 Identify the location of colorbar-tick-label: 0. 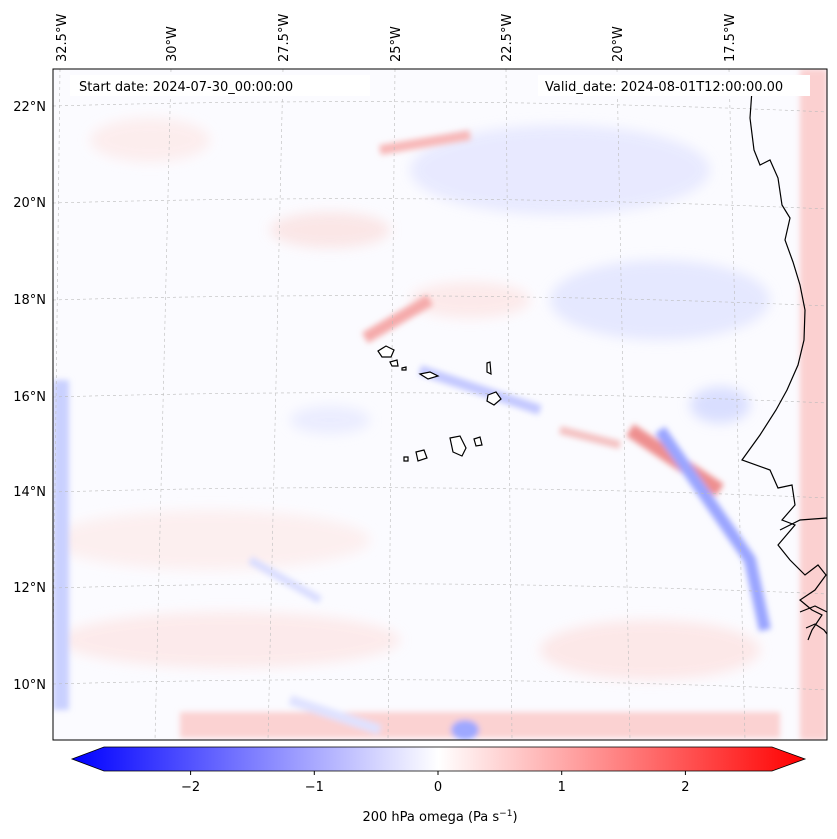
(438, 787).